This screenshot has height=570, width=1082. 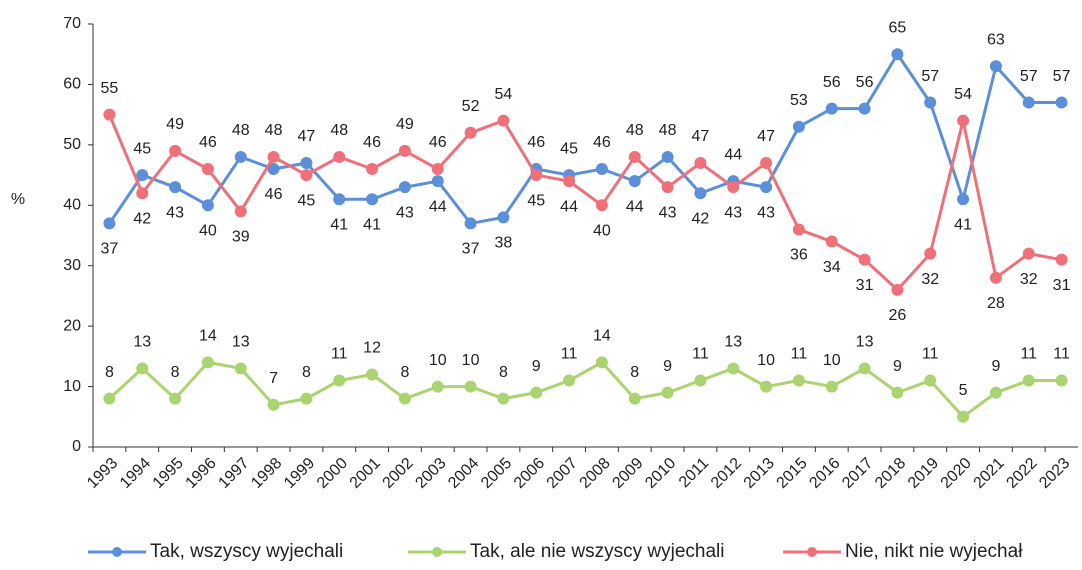 What do you see at coordinates (72, 84) in the screenshot?
I see `y-tick-label: 60` at bounding box center [72, 84].